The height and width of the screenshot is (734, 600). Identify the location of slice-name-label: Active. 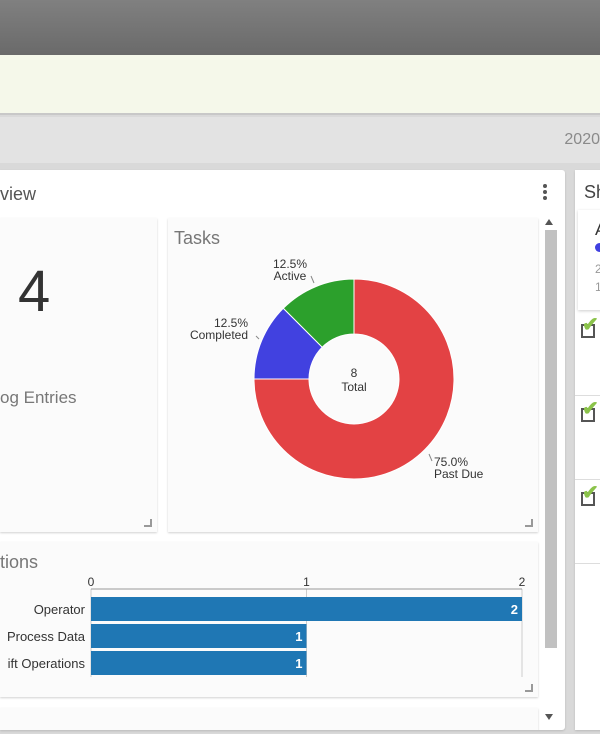
(290, 276).